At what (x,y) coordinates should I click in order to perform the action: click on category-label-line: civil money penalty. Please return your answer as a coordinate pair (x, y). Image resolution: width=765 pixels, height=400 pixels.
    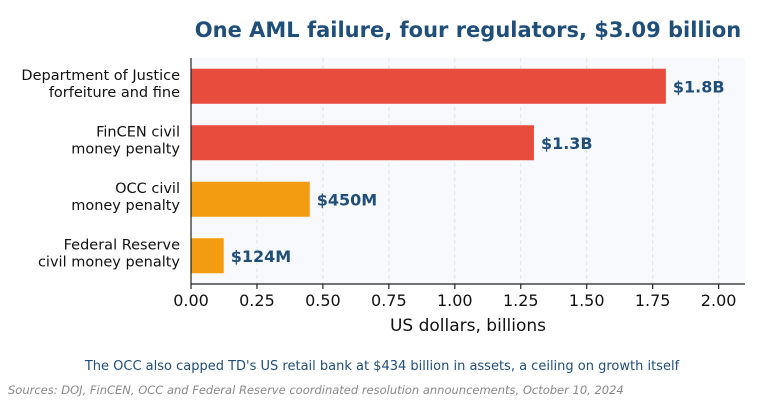
    Looking at the image, I should click on (109, 262).